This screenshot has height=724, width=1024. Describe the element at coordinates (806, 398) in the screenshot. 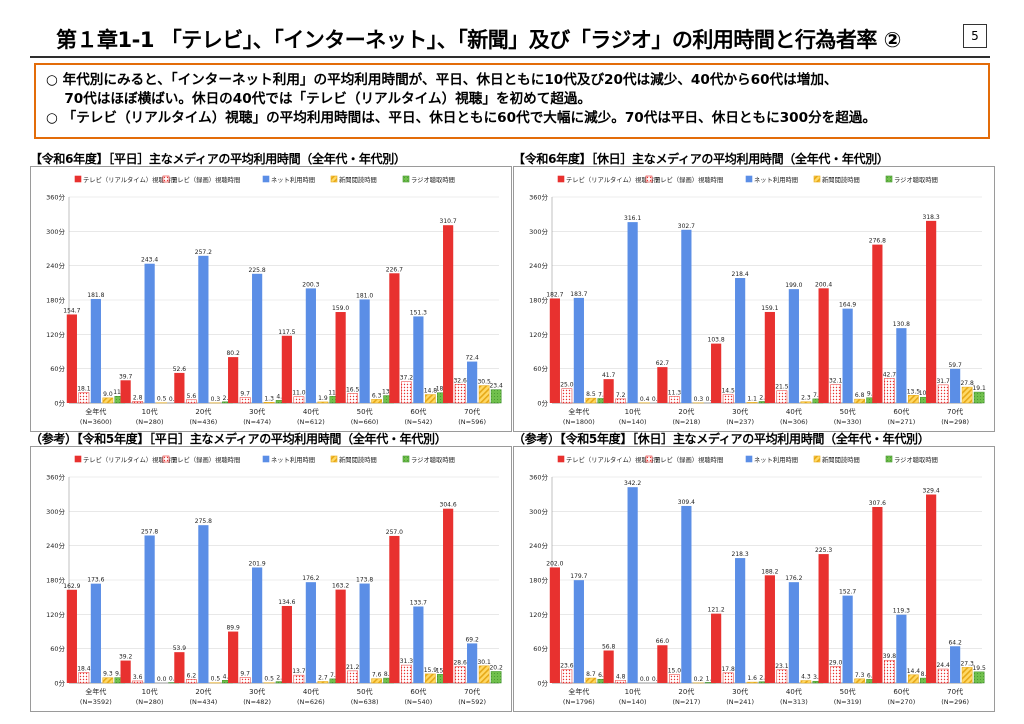

I see `data-label: 2.3` at that location.